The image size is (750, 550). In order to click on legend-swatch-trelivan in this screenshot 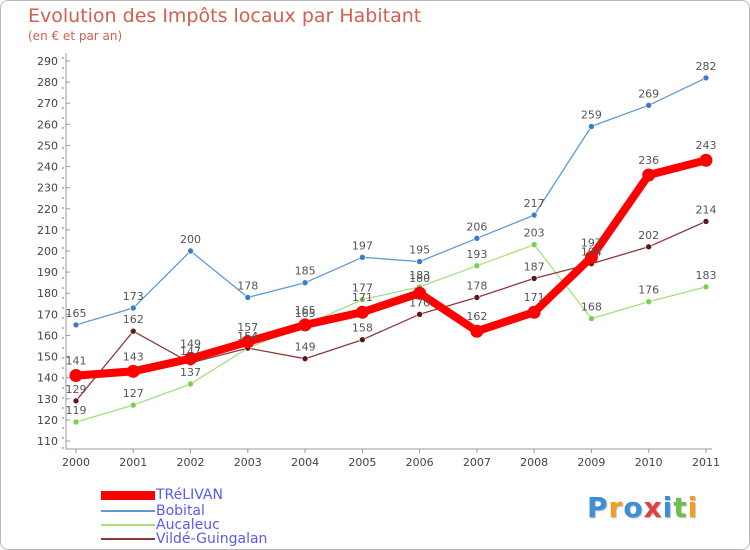, I will do `click(128, 495)`.